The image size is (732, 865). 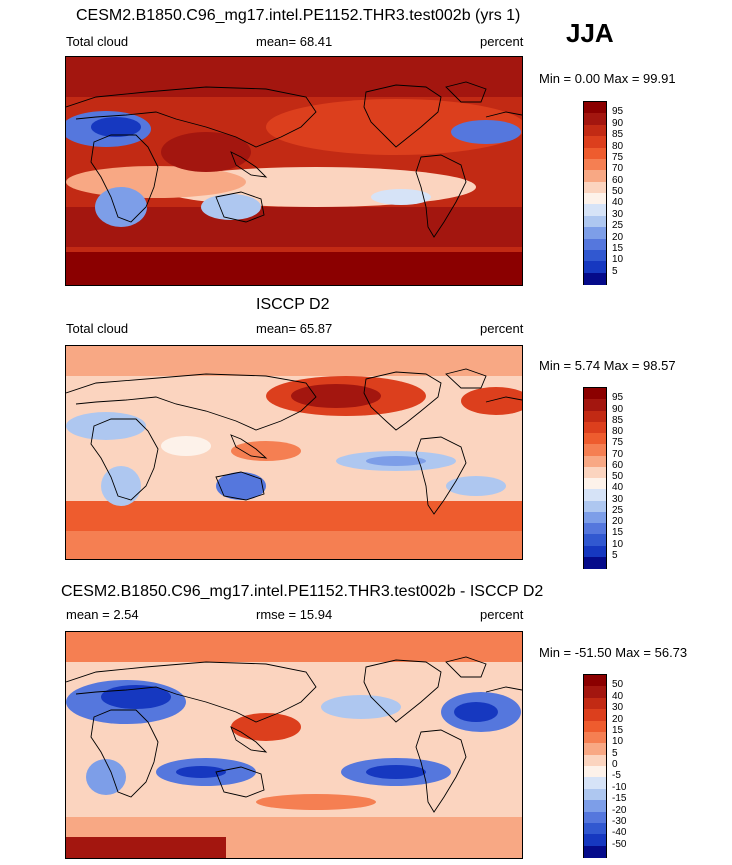 I want to click on panel-1-colorbar, so click(x=595, y=193).